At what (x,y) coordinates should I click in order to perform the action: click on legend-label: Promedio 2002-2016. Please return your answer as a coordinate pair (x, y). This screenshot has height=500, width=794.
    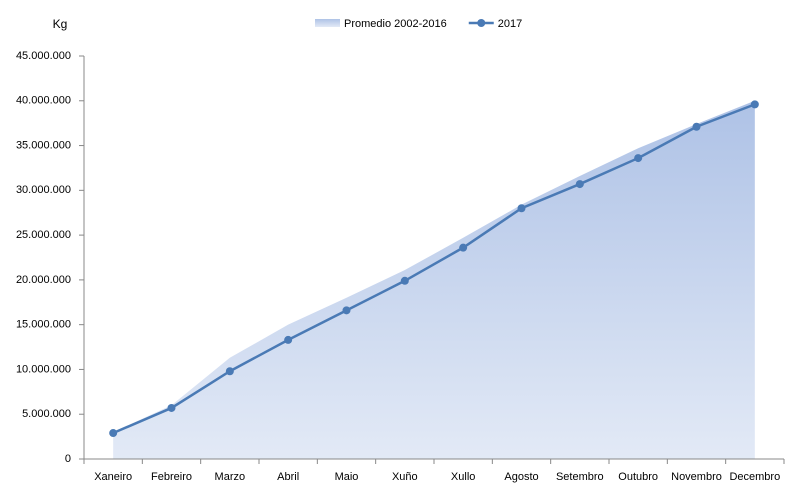
    Looking at the image, I should click on (395, 24).